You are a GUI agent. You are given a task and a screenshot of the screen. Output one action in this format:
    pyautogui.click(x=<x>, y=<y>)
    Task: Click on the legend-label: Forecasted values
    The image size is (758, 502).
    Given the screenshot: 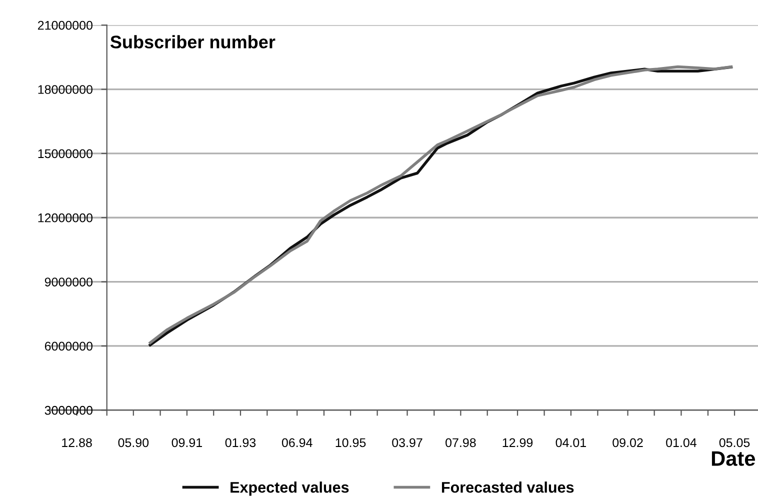 What is the action you would take?
    pyautogui.click(x=508, y=487)
    